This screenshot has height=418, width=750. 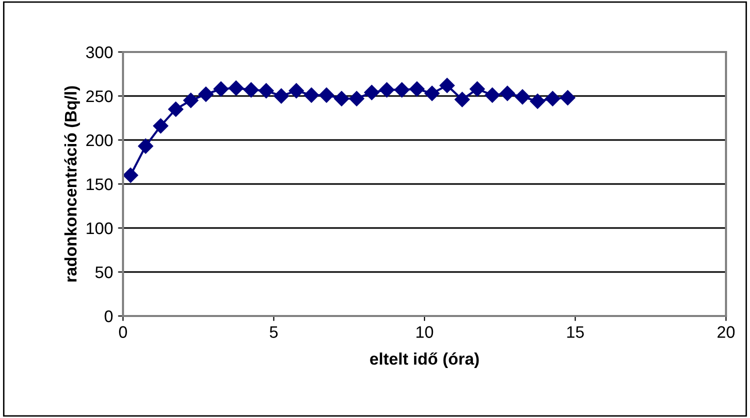 I want to click on y-tick-label: 300, so click(x=99, y=52).